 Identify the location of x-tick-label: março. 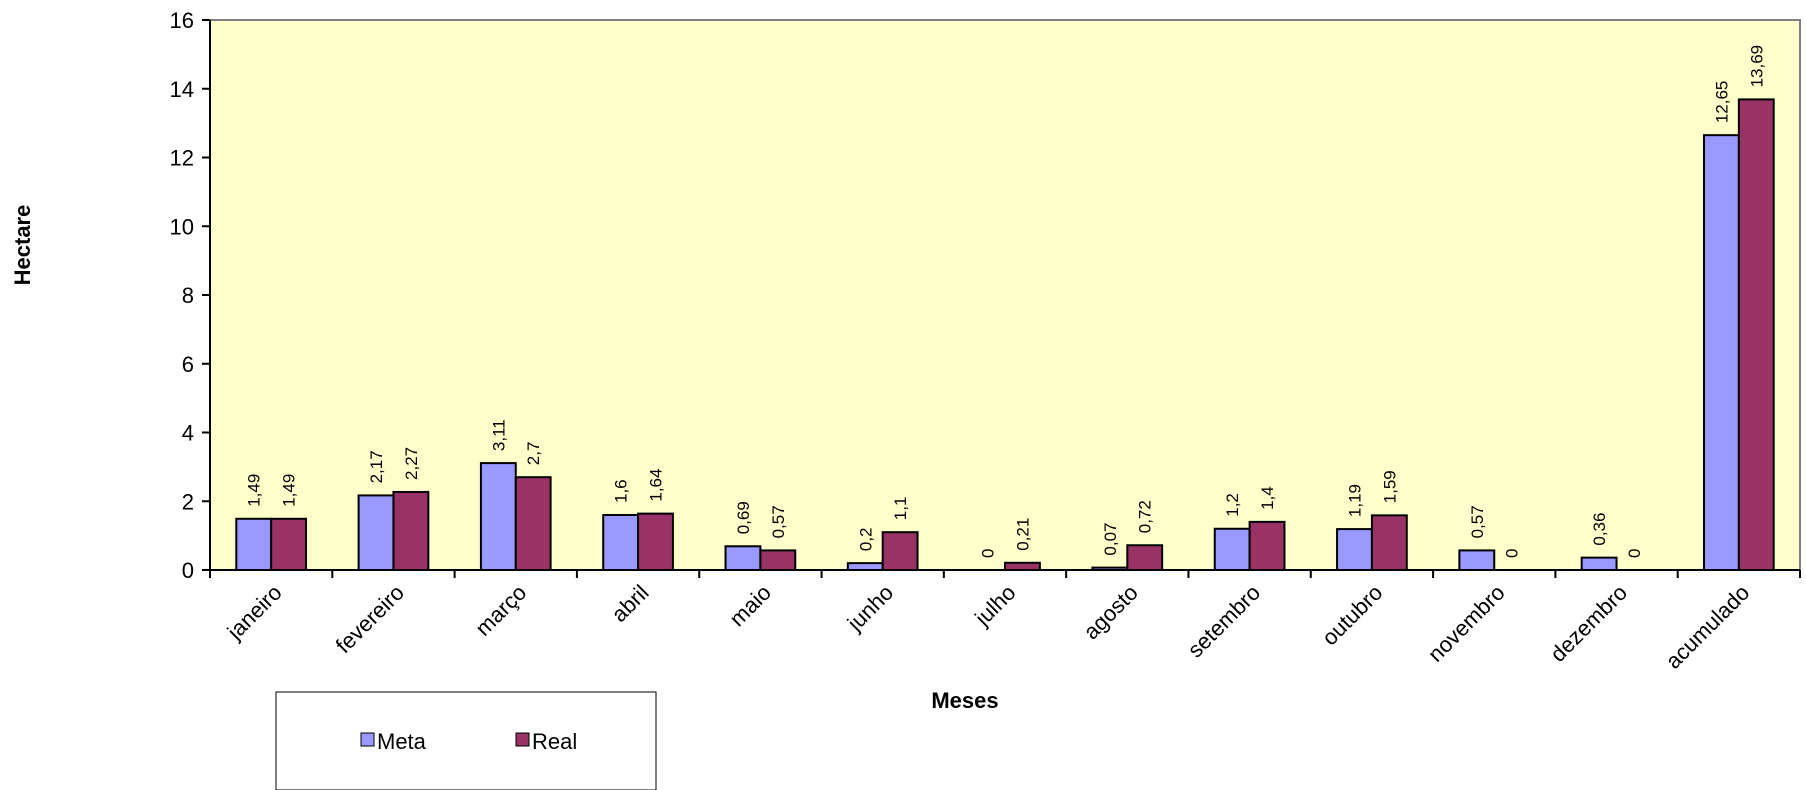
(500, 610).